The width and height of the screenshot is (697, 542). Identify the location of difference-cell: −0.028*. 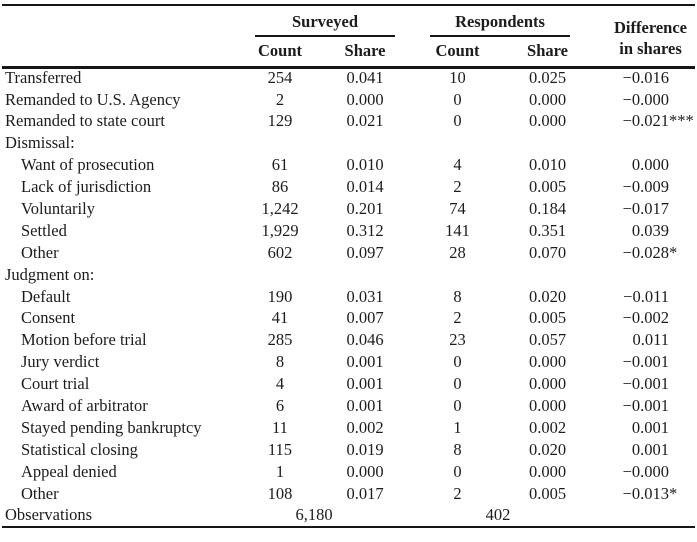
(642, 253).